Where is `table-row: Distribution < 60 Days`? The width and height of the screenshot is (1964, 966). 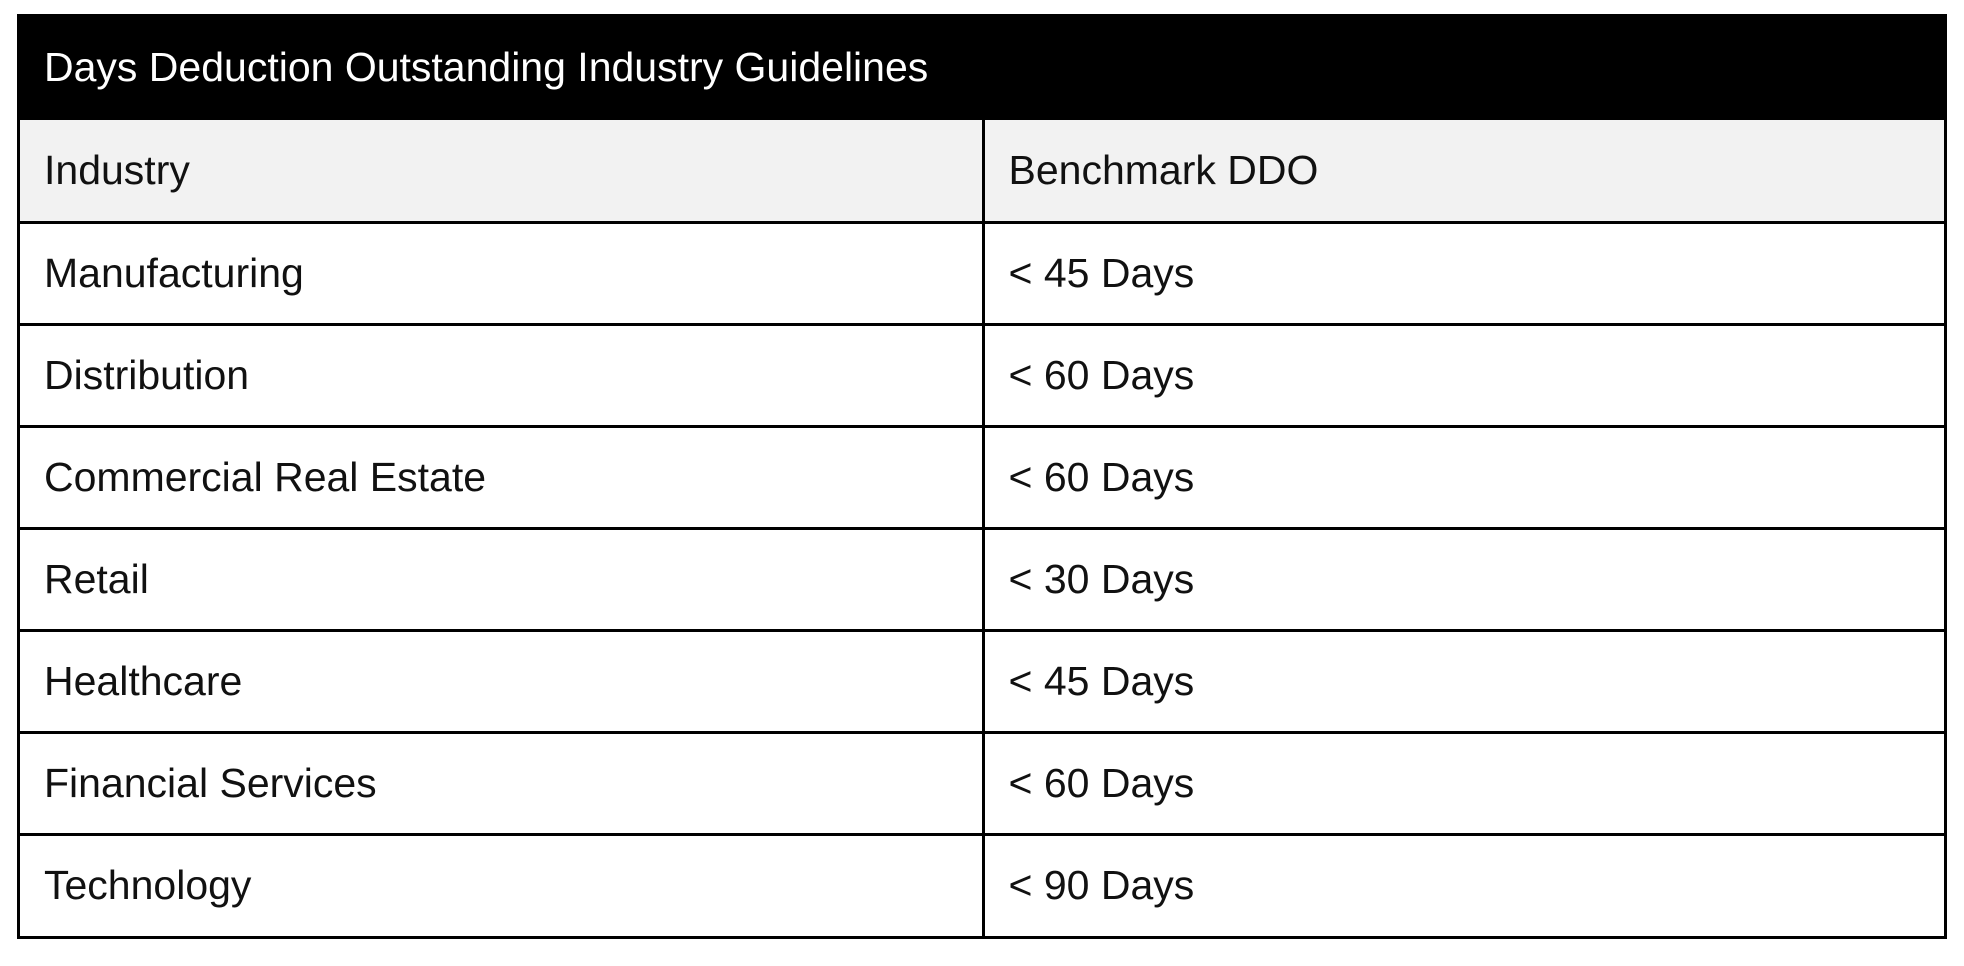
table-row: Distribution < 60 Days is located at coordinates (982, 374).